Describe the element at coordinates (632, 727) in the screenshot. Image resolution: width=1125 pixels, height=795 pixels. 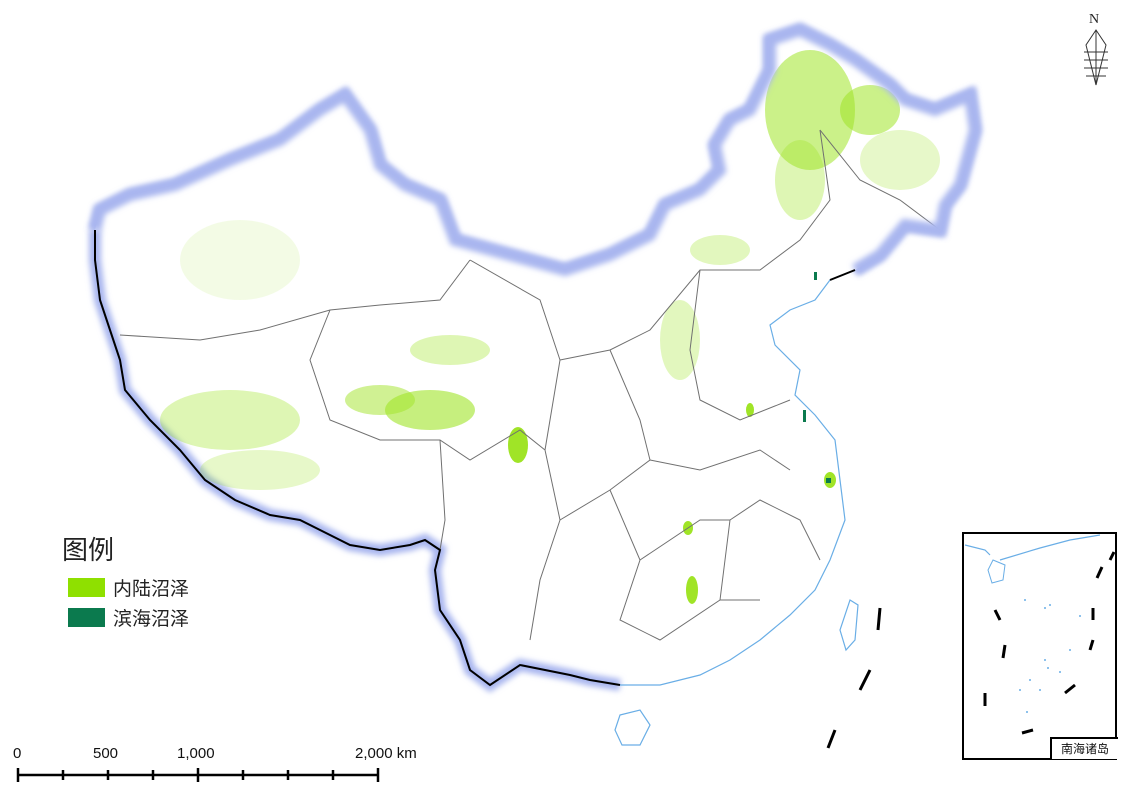
I see `hainan-island` at that location.